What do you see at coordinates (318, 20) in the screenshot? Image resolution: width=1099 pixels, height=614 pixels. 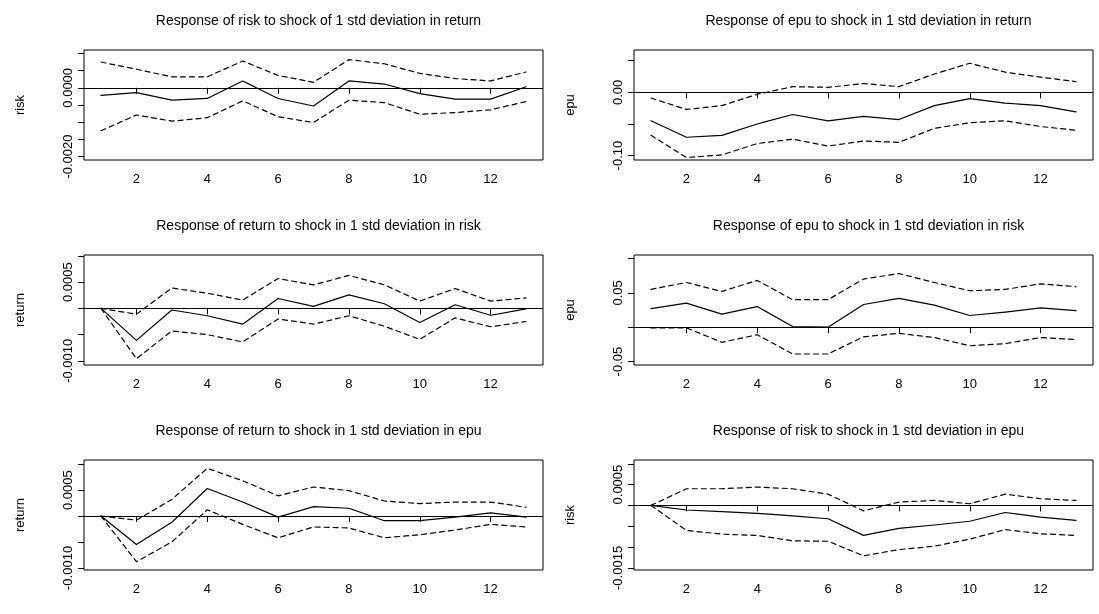 I see `chart-title: Response of risk to shock of 1 std deviation in return` at bounding box center [318, 20].